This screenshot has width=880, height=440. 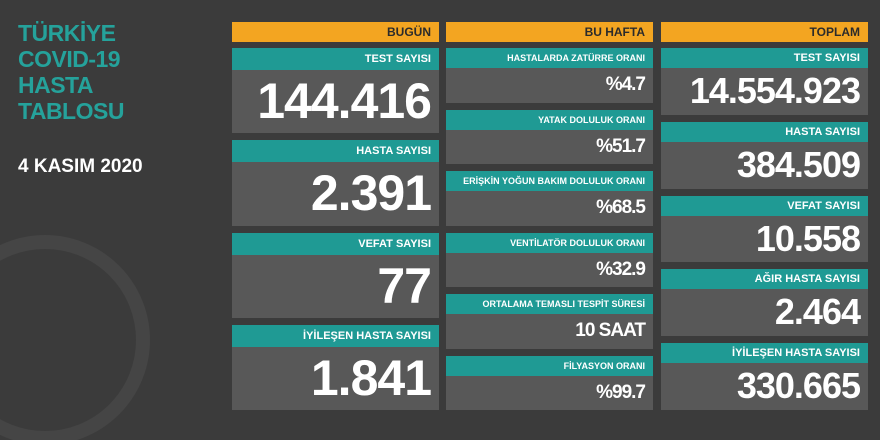 I want to click on title-line: TÜRKİYE, so click(x=67, y=33).